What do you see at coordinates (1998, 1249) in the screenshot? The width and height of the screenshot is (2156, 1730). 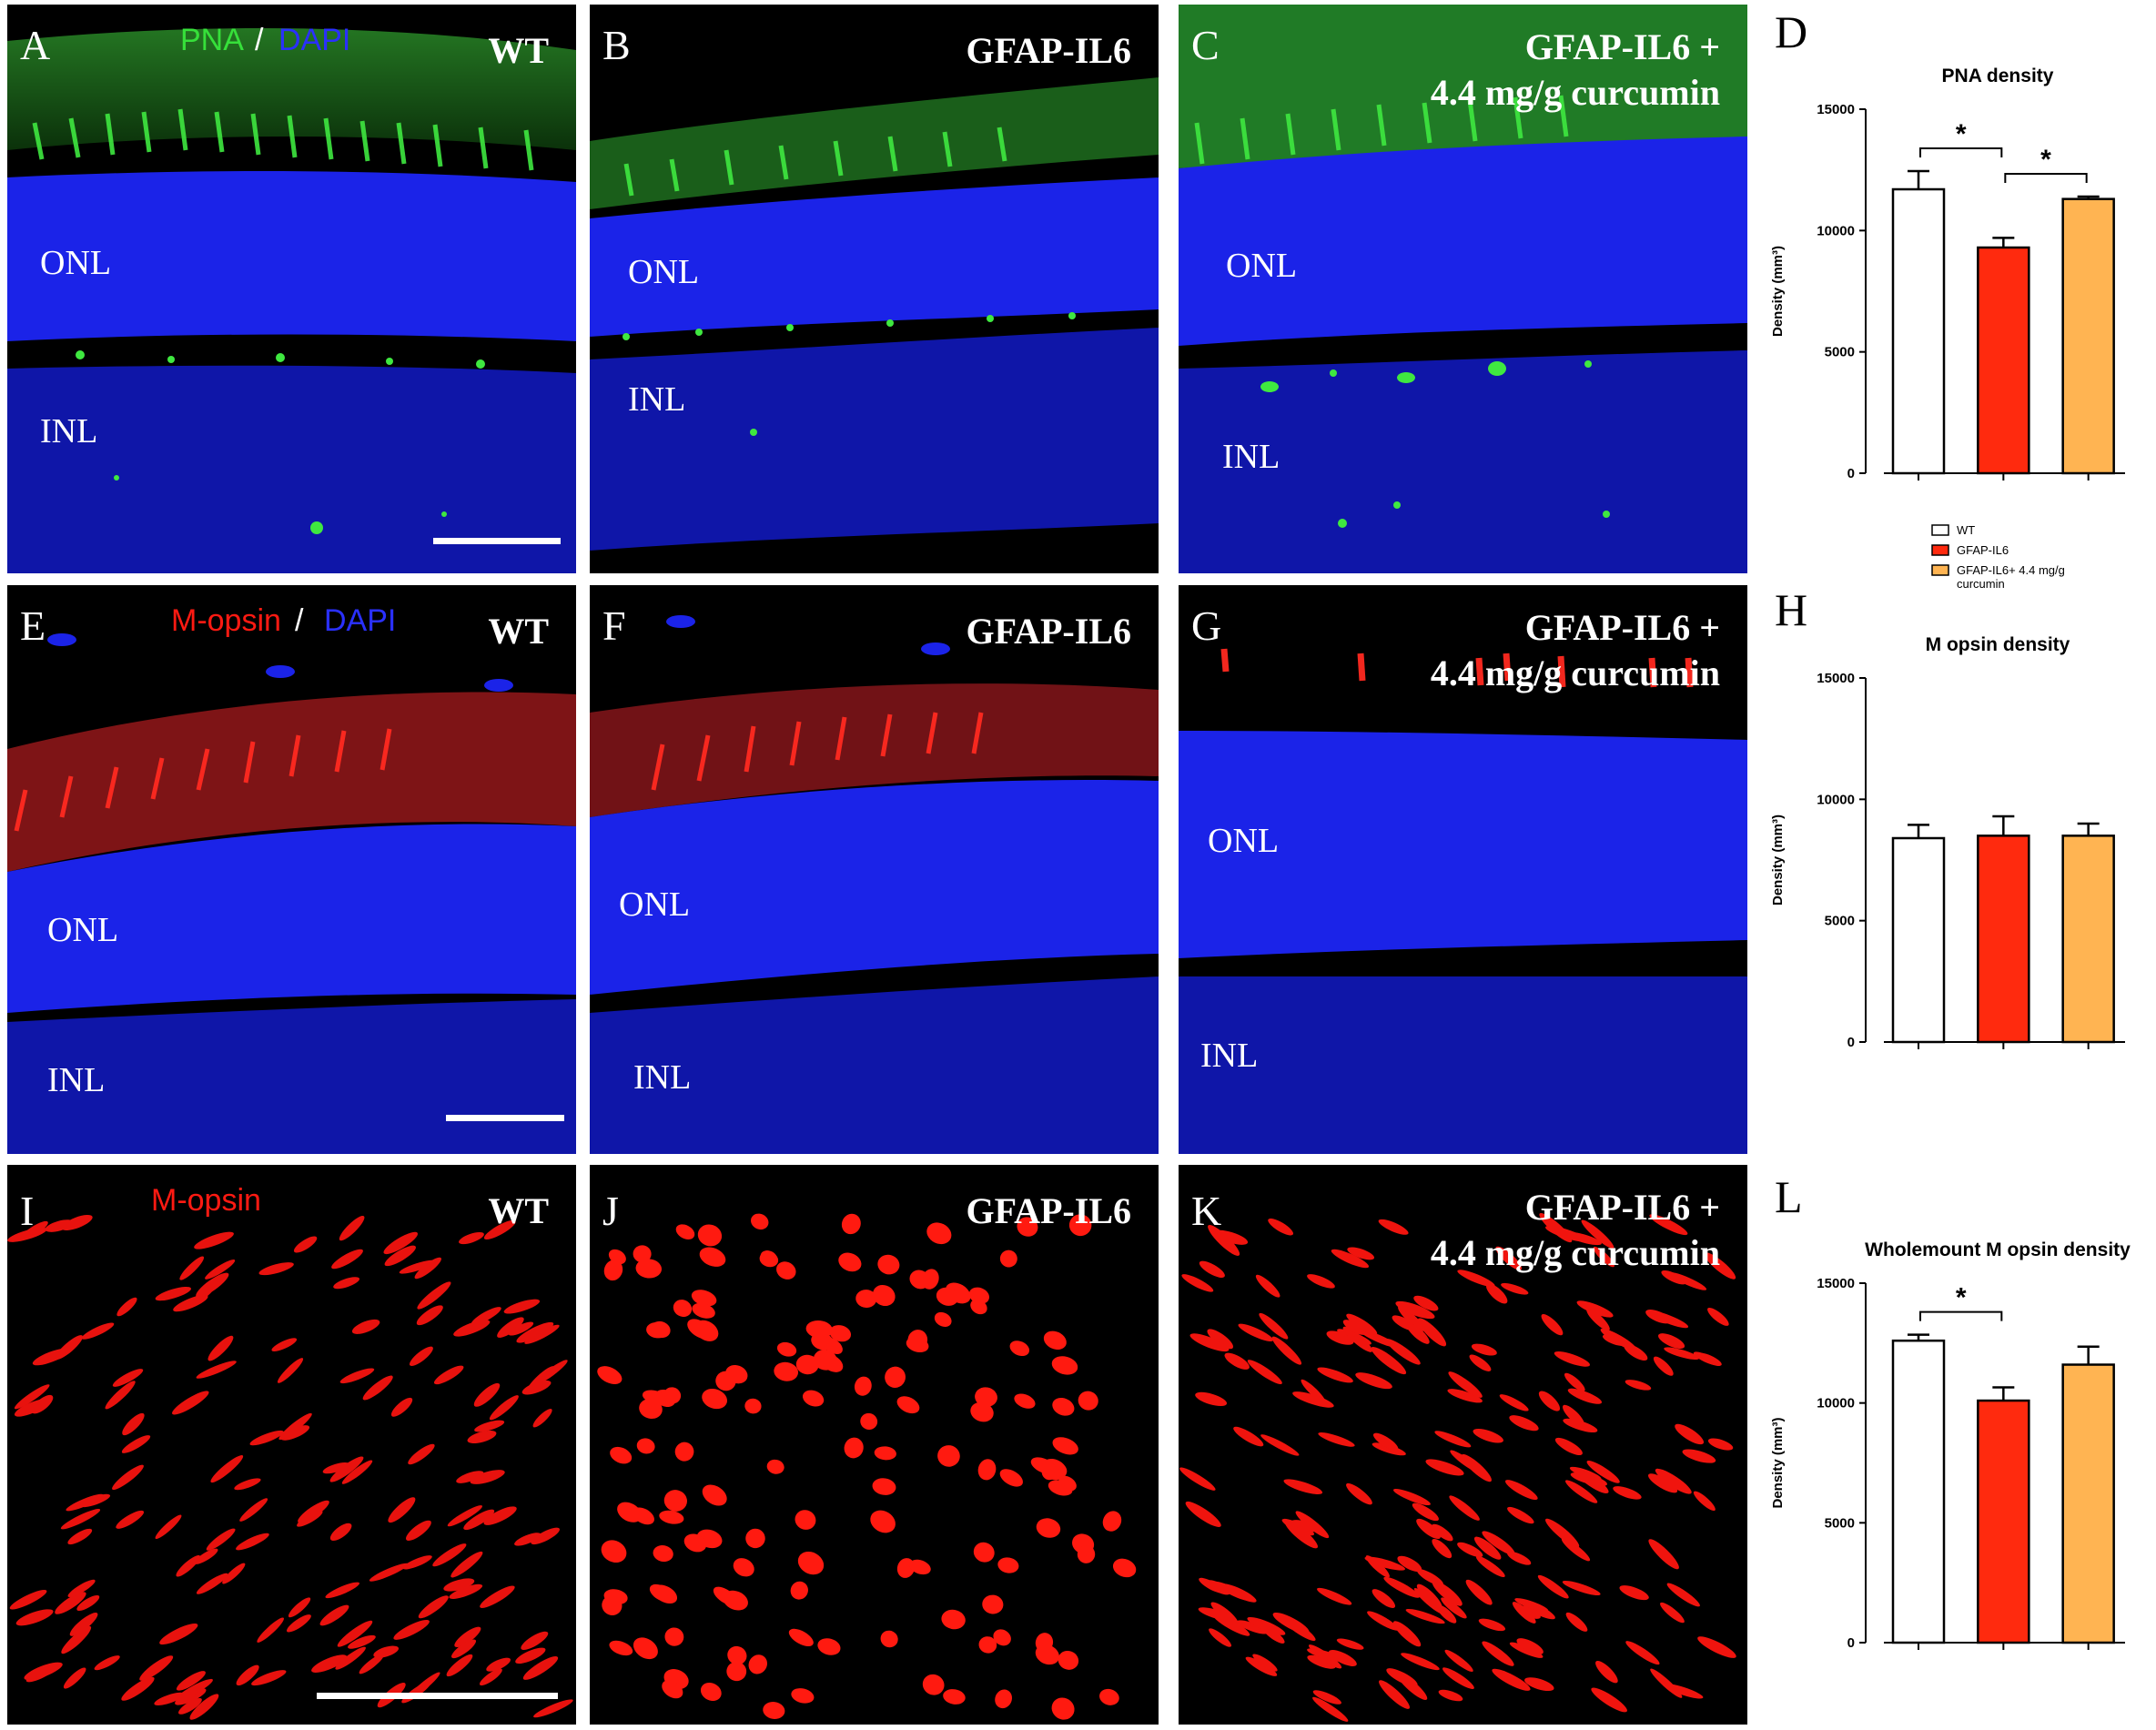 I see `chart-title: Wholemount M opsin density` at bounding box center [1998, 1249].